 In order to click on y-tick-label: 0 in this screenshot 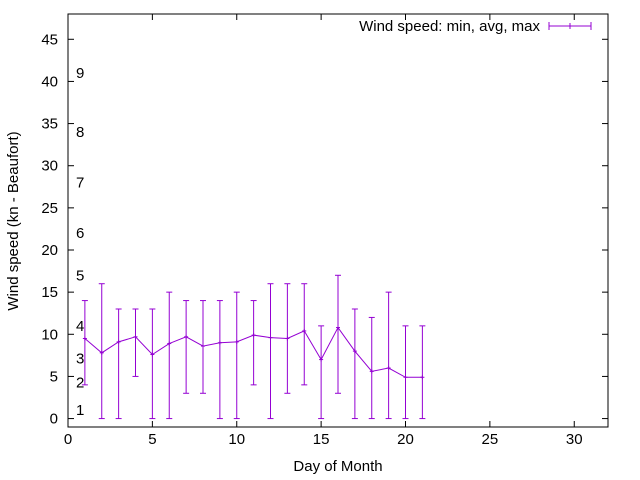, I will do `click(54, 419)`.